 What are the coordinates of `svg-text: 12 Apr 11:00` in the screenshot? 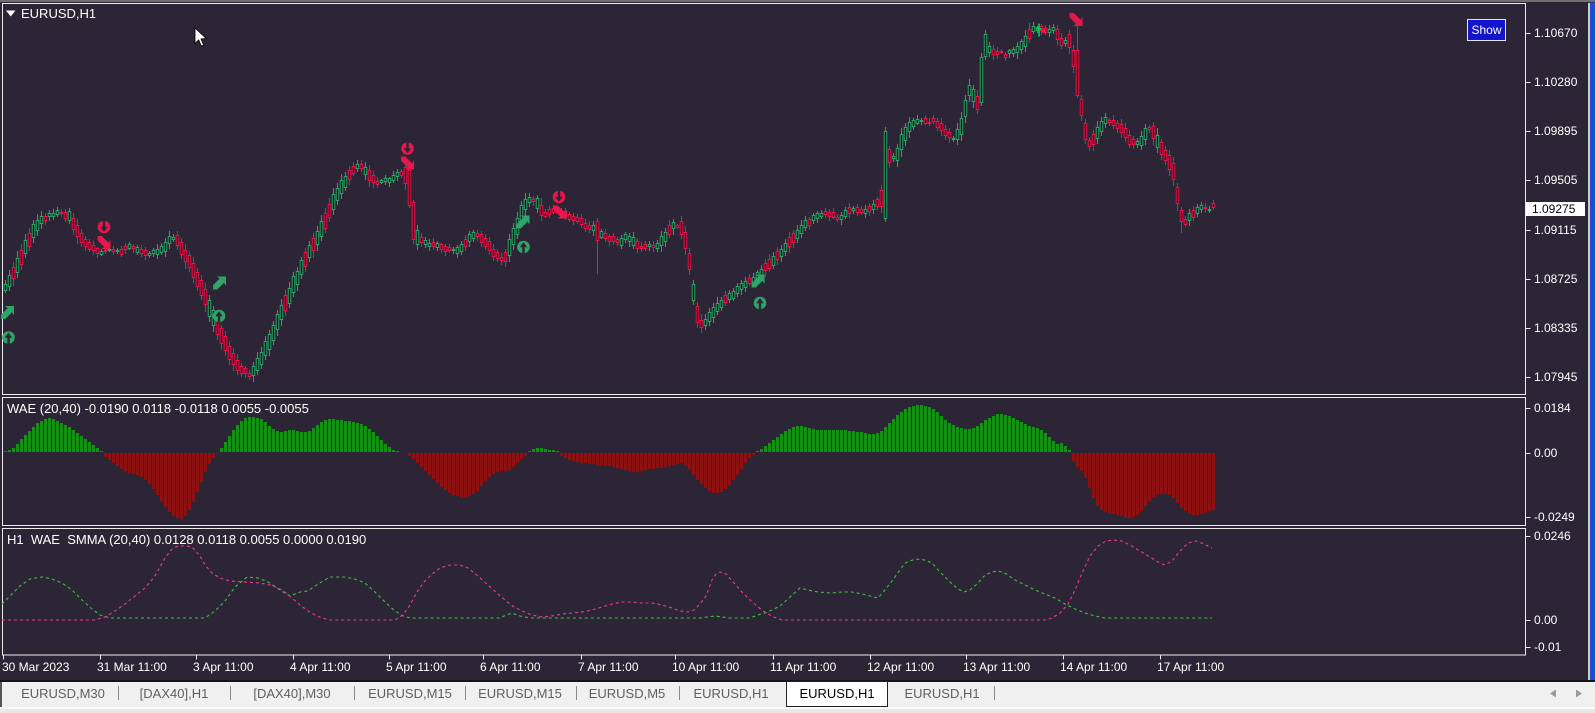 It's located at (900, 667).